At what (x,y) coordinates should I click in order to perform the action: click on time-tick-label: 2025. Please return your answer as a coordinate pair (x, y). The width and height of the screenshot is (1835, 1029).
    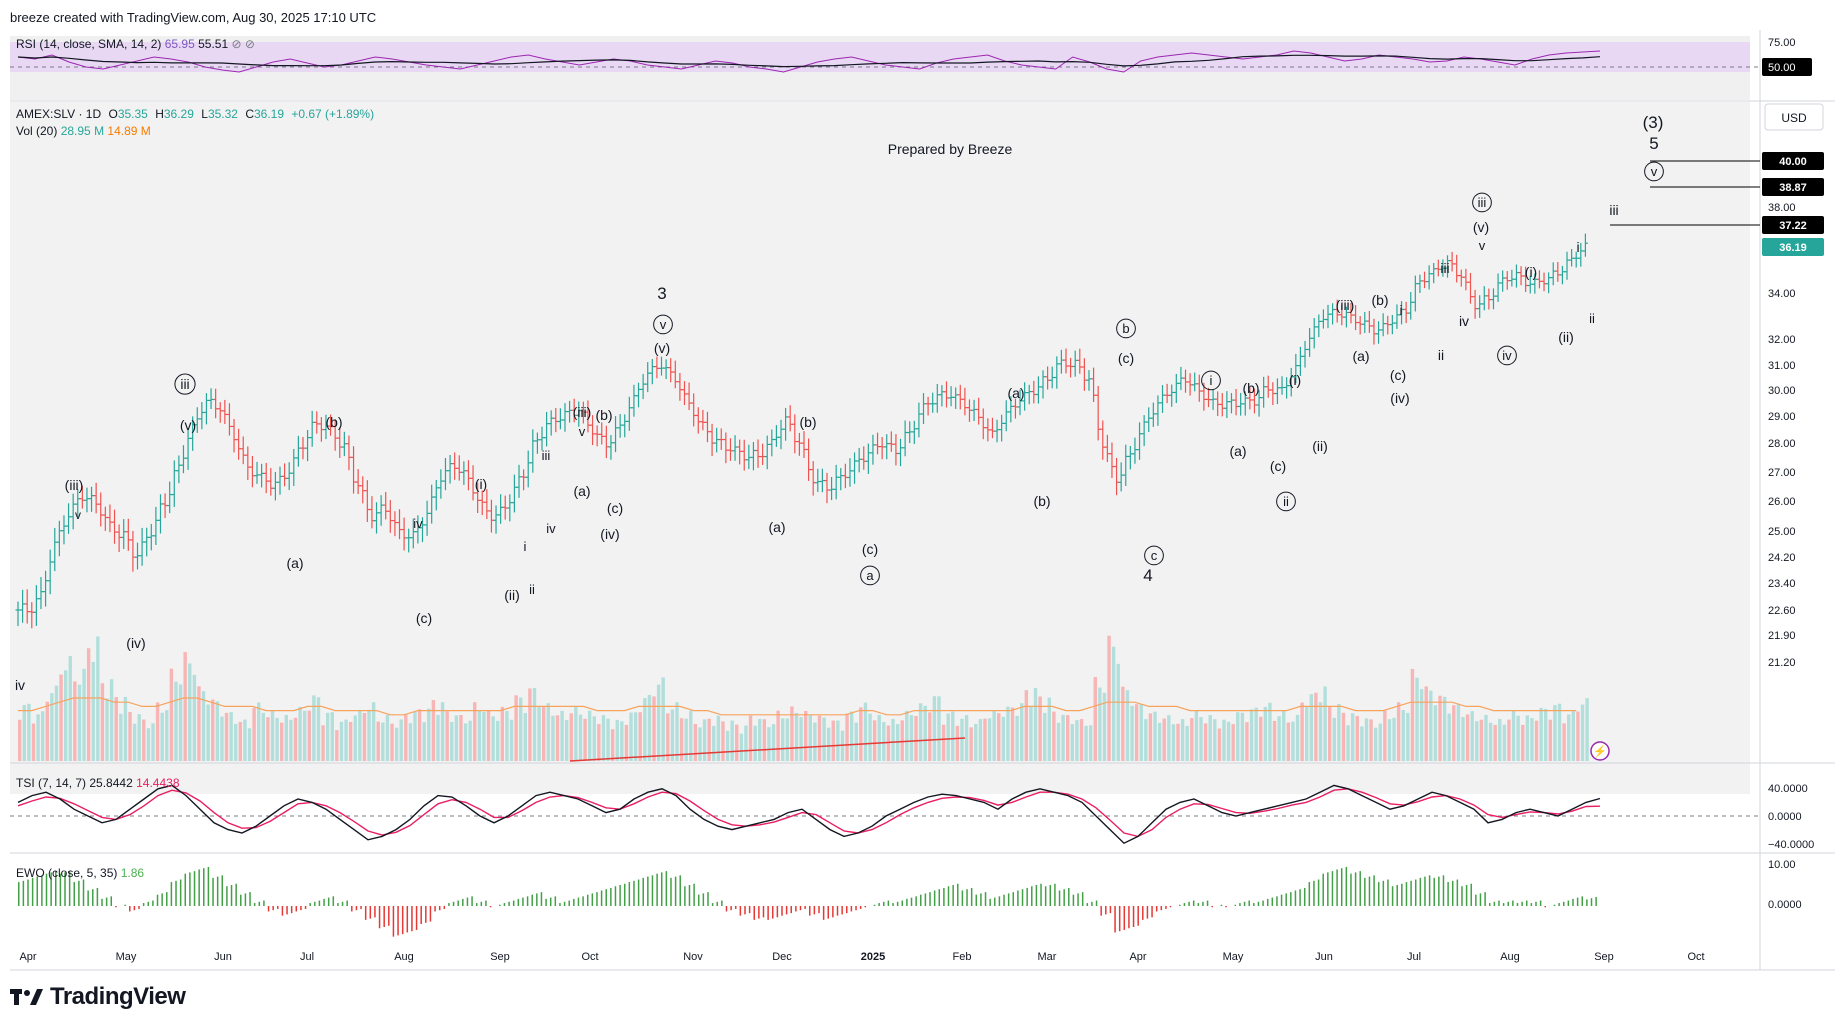
    Looking at the image, I should click on (873, 957).